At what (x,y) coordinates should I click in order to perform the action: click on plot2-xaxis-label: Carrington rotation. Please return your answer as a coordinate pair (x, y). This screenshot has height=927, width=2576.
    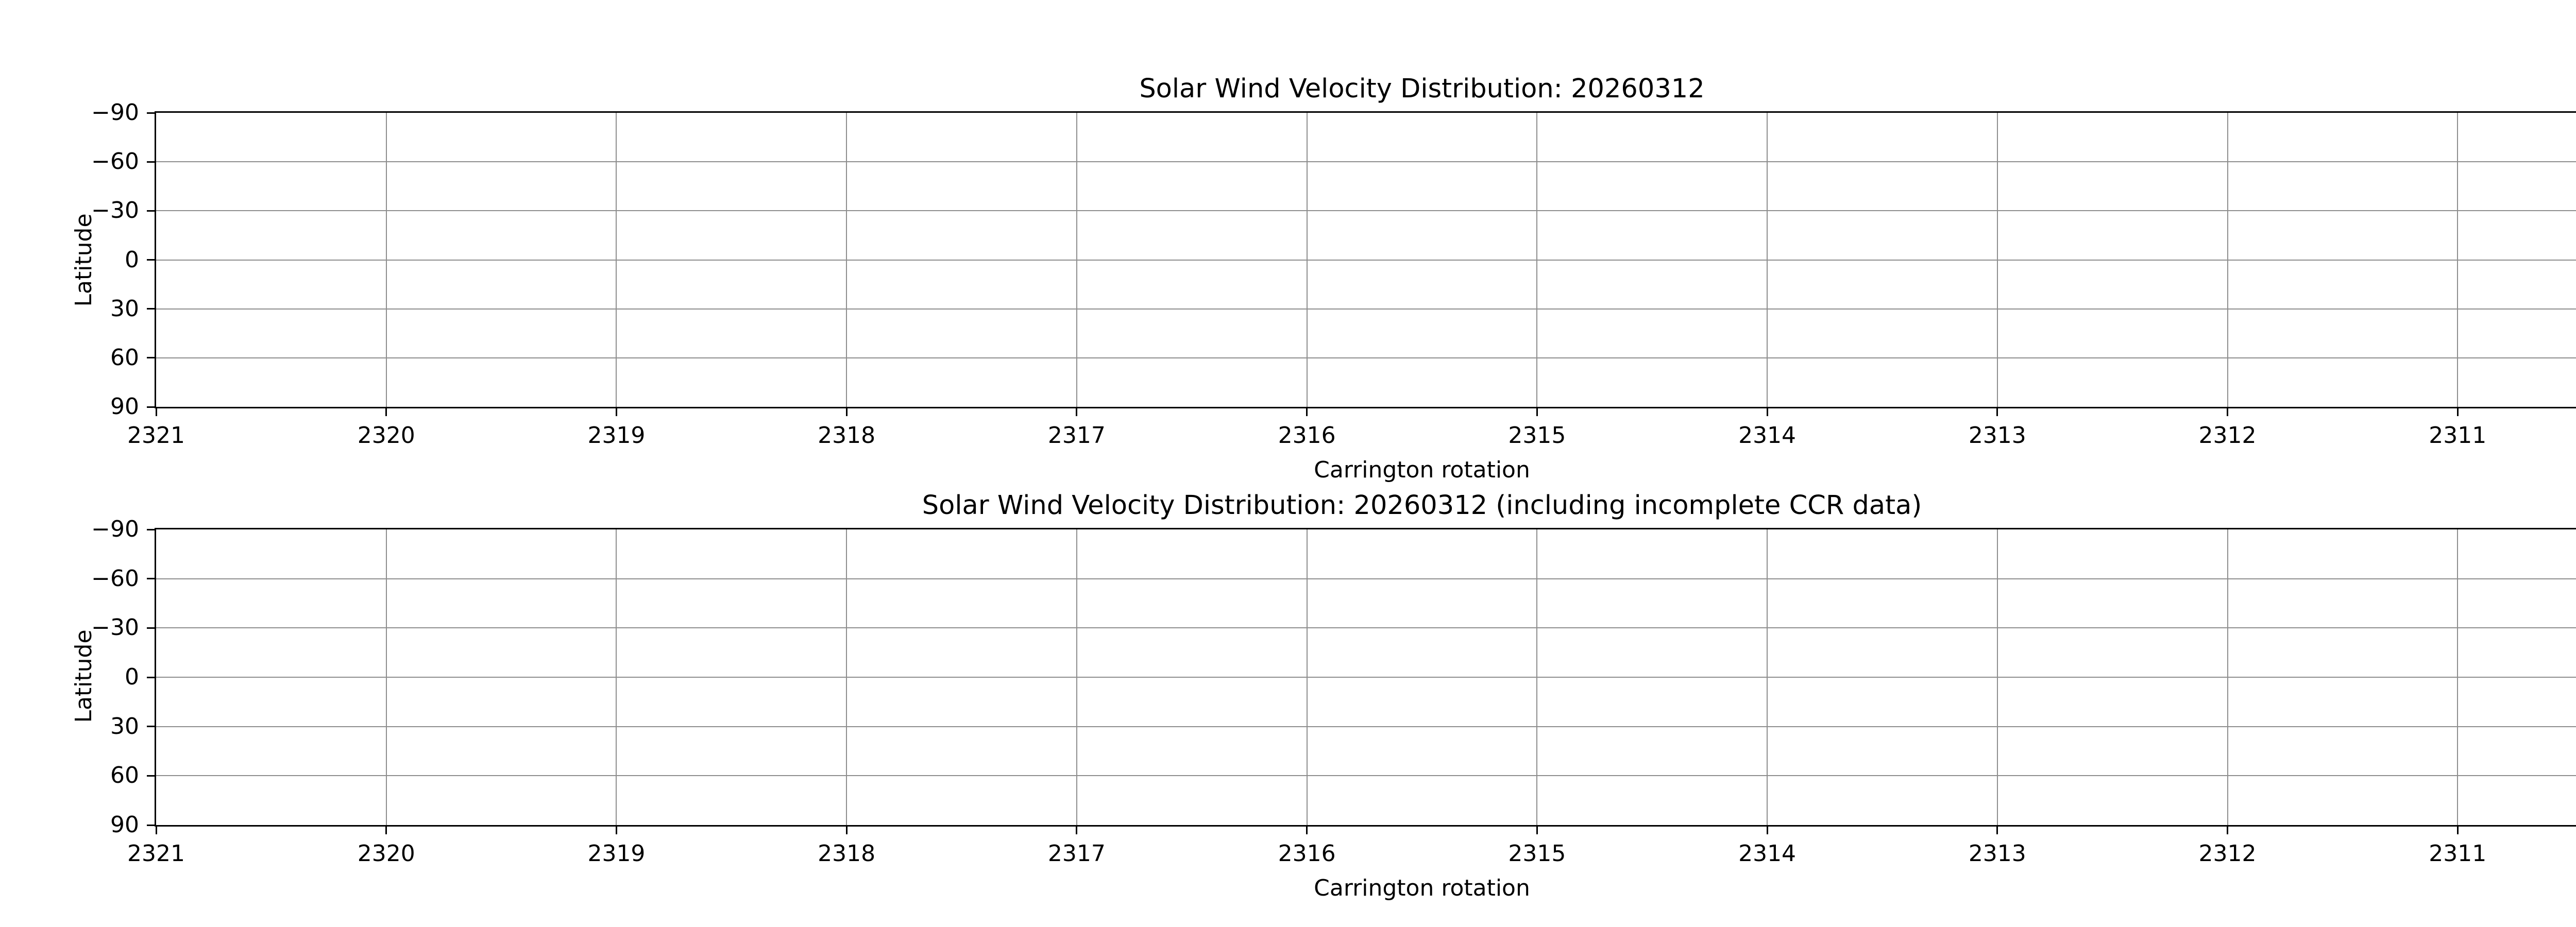
    Looking at the image, I should click on (1422, 888).